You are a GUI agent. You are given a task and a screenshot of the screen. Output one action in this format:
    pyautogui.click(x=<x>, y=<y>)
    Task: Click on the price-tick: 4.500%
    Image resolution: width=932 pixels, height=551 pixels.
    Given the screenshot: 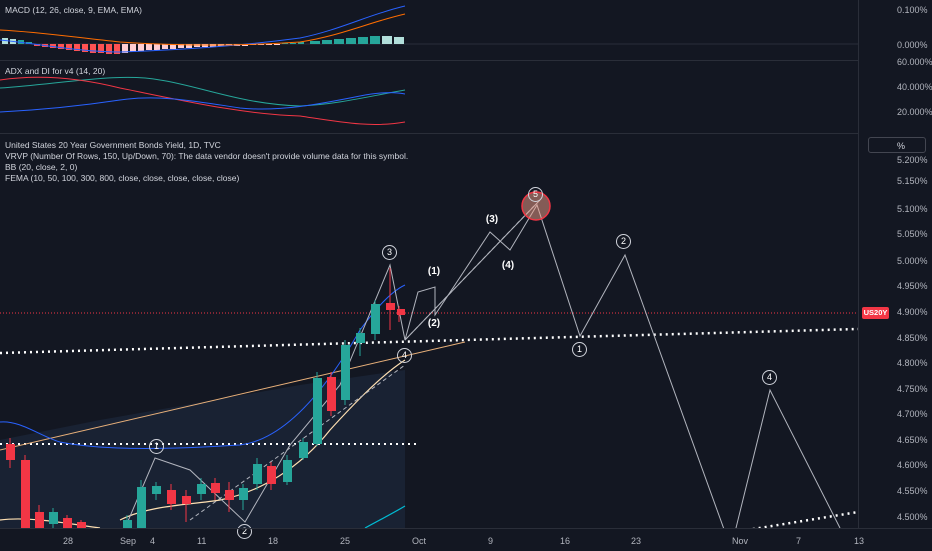 What is the action you would take?
    pyautogui.click(x=912, y=517)
    